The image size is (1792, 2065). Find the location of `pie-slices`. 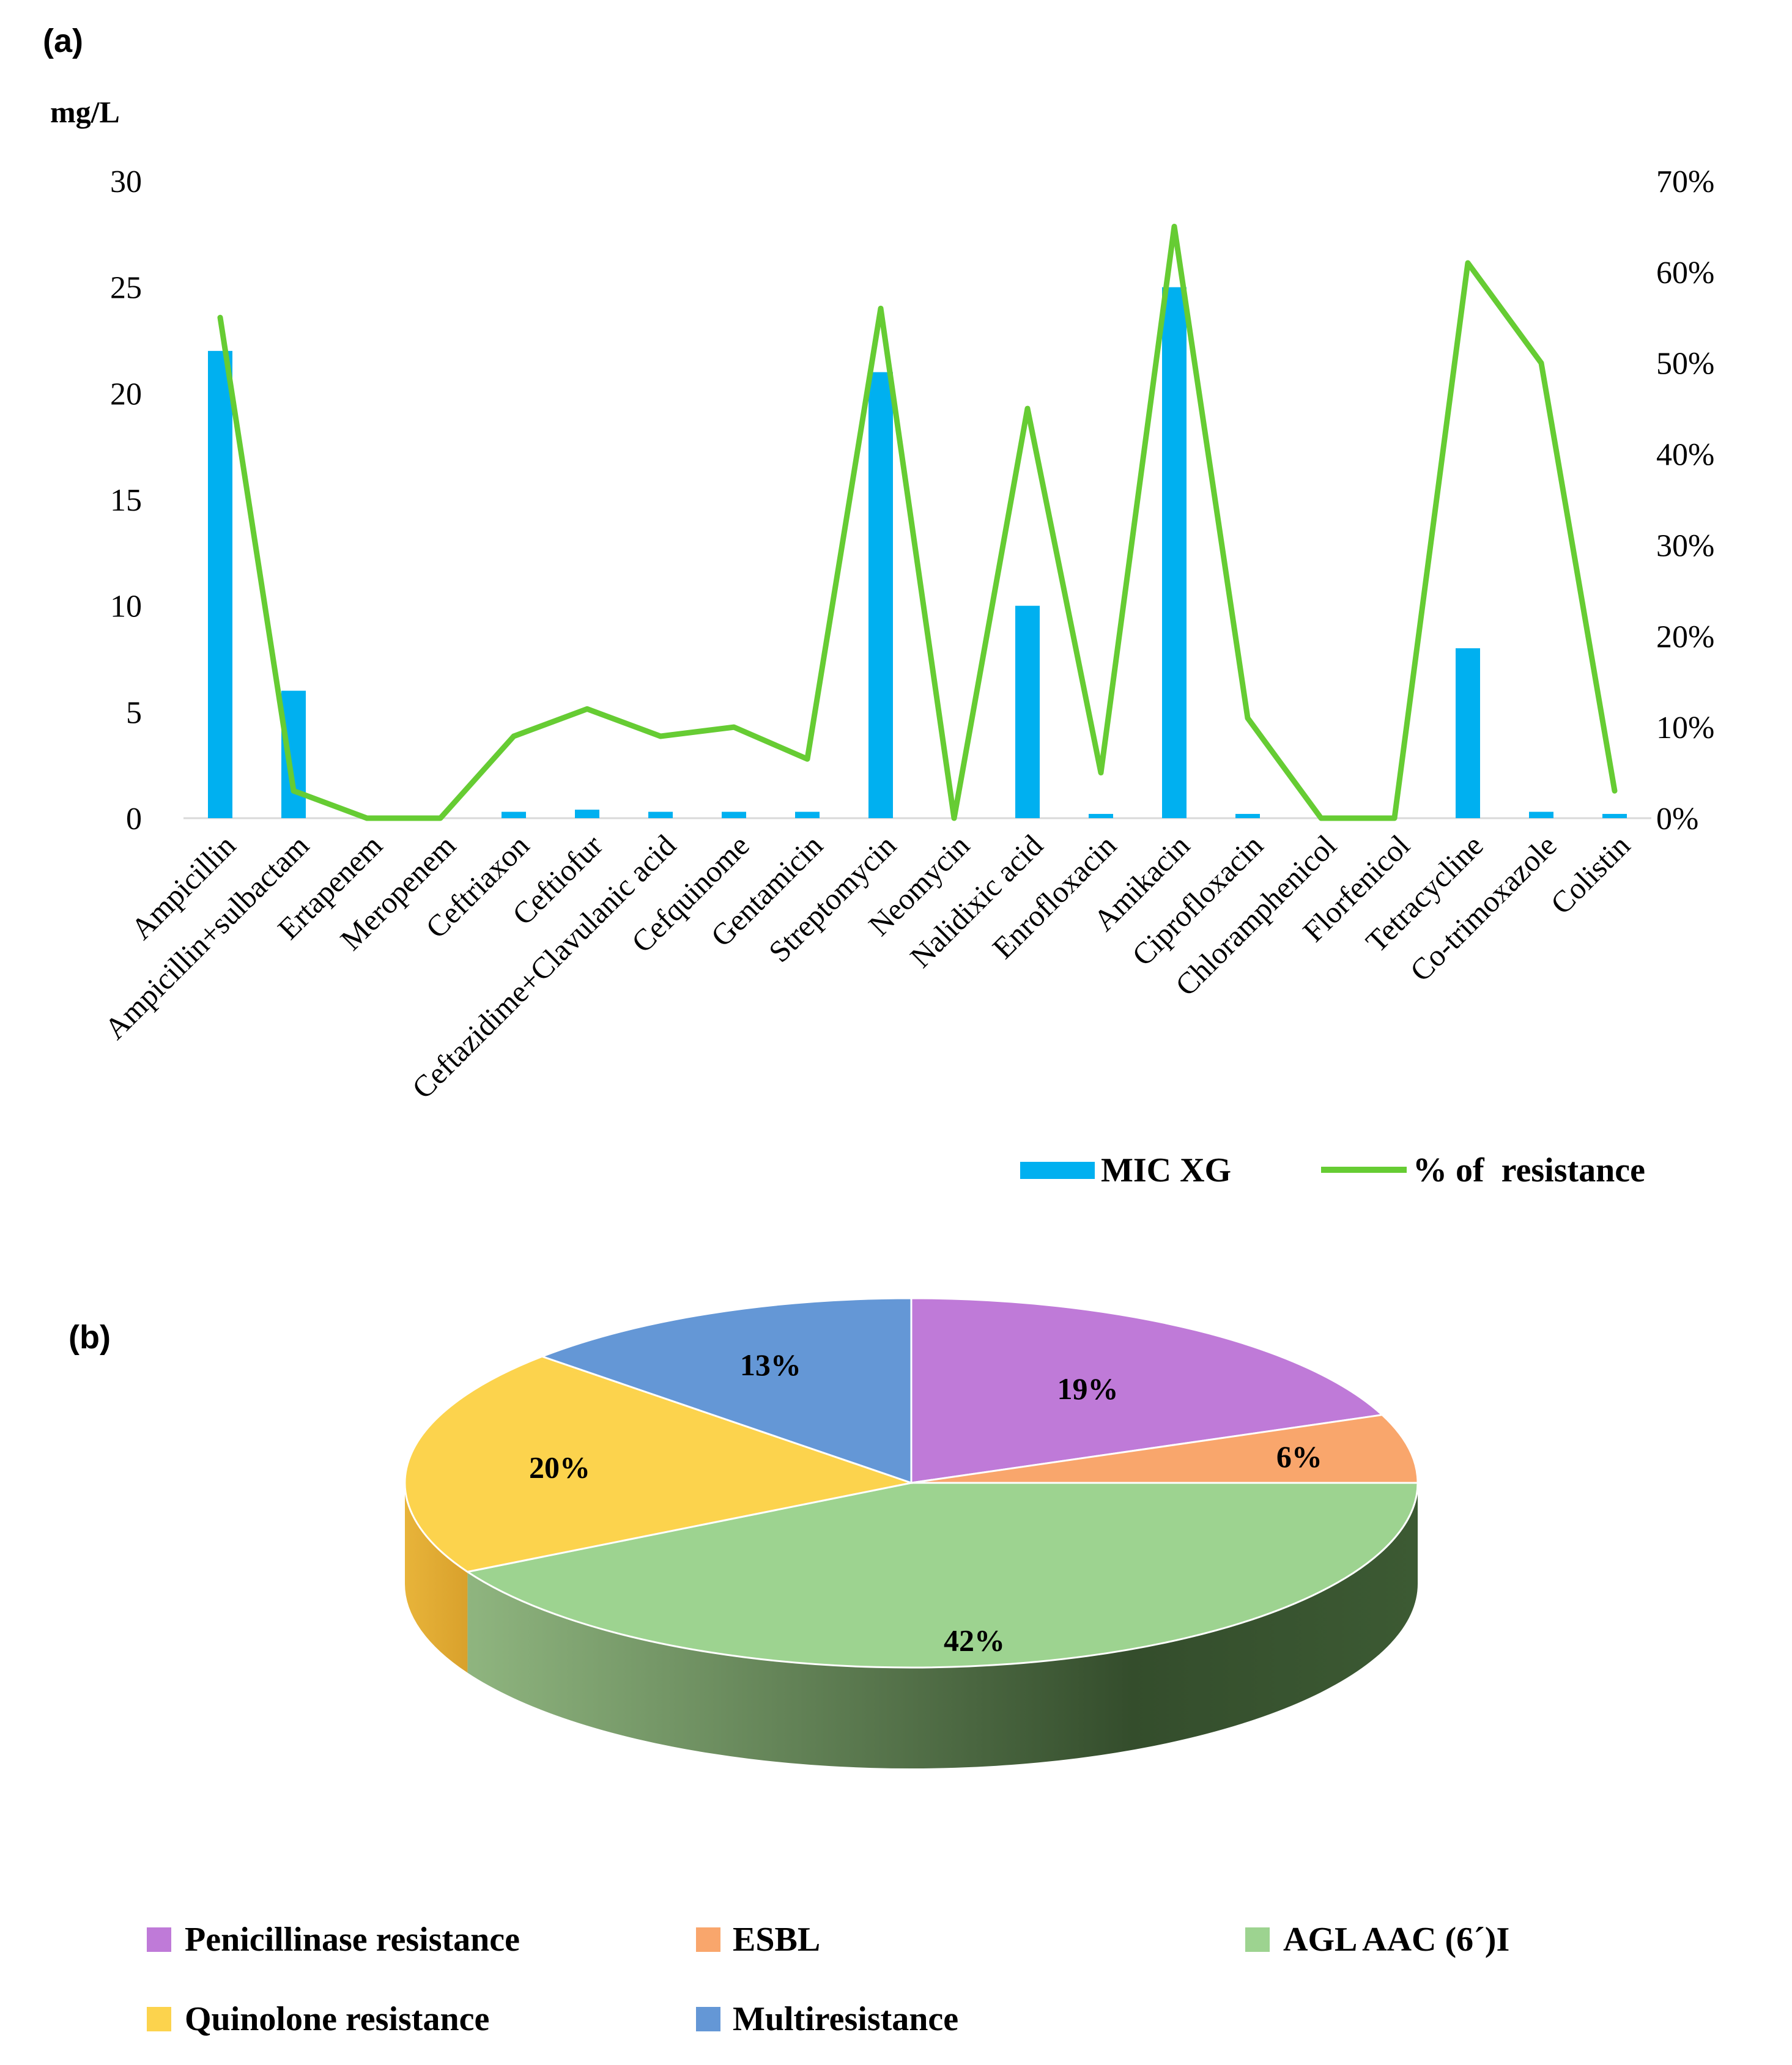

pie-slices is located at coordinates (911, 1483).